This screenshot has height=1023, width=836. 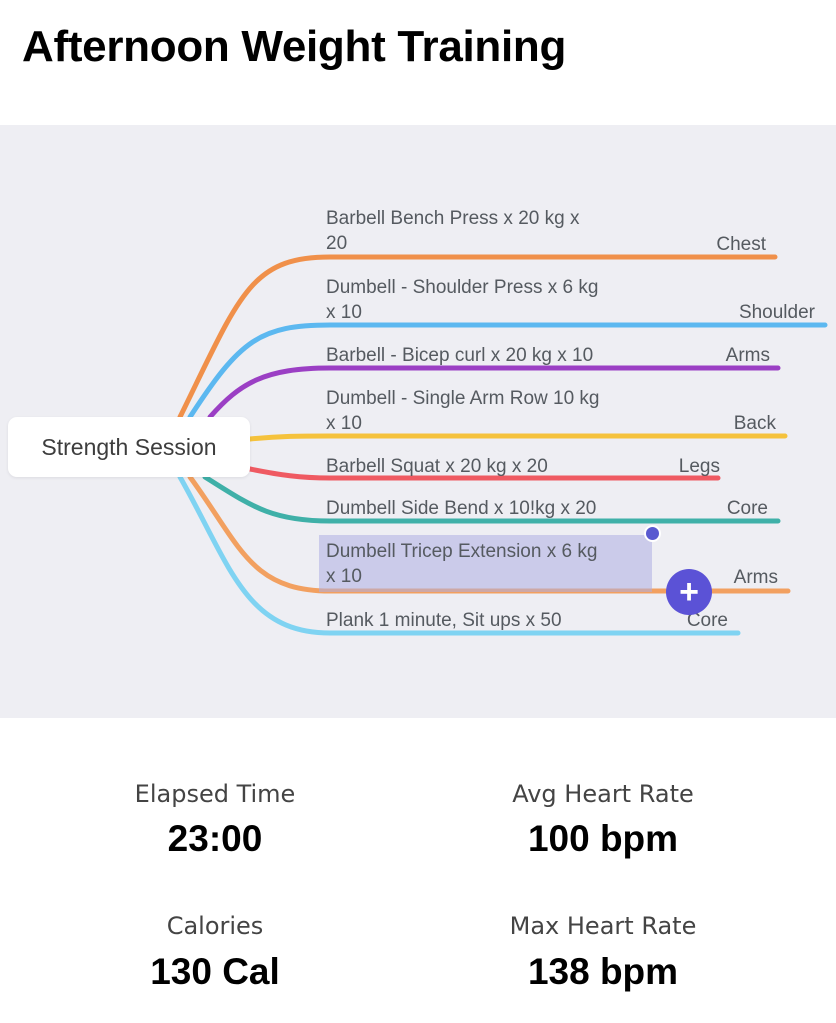 I want to click on branch-line-legs, so click(x=484, y=473).